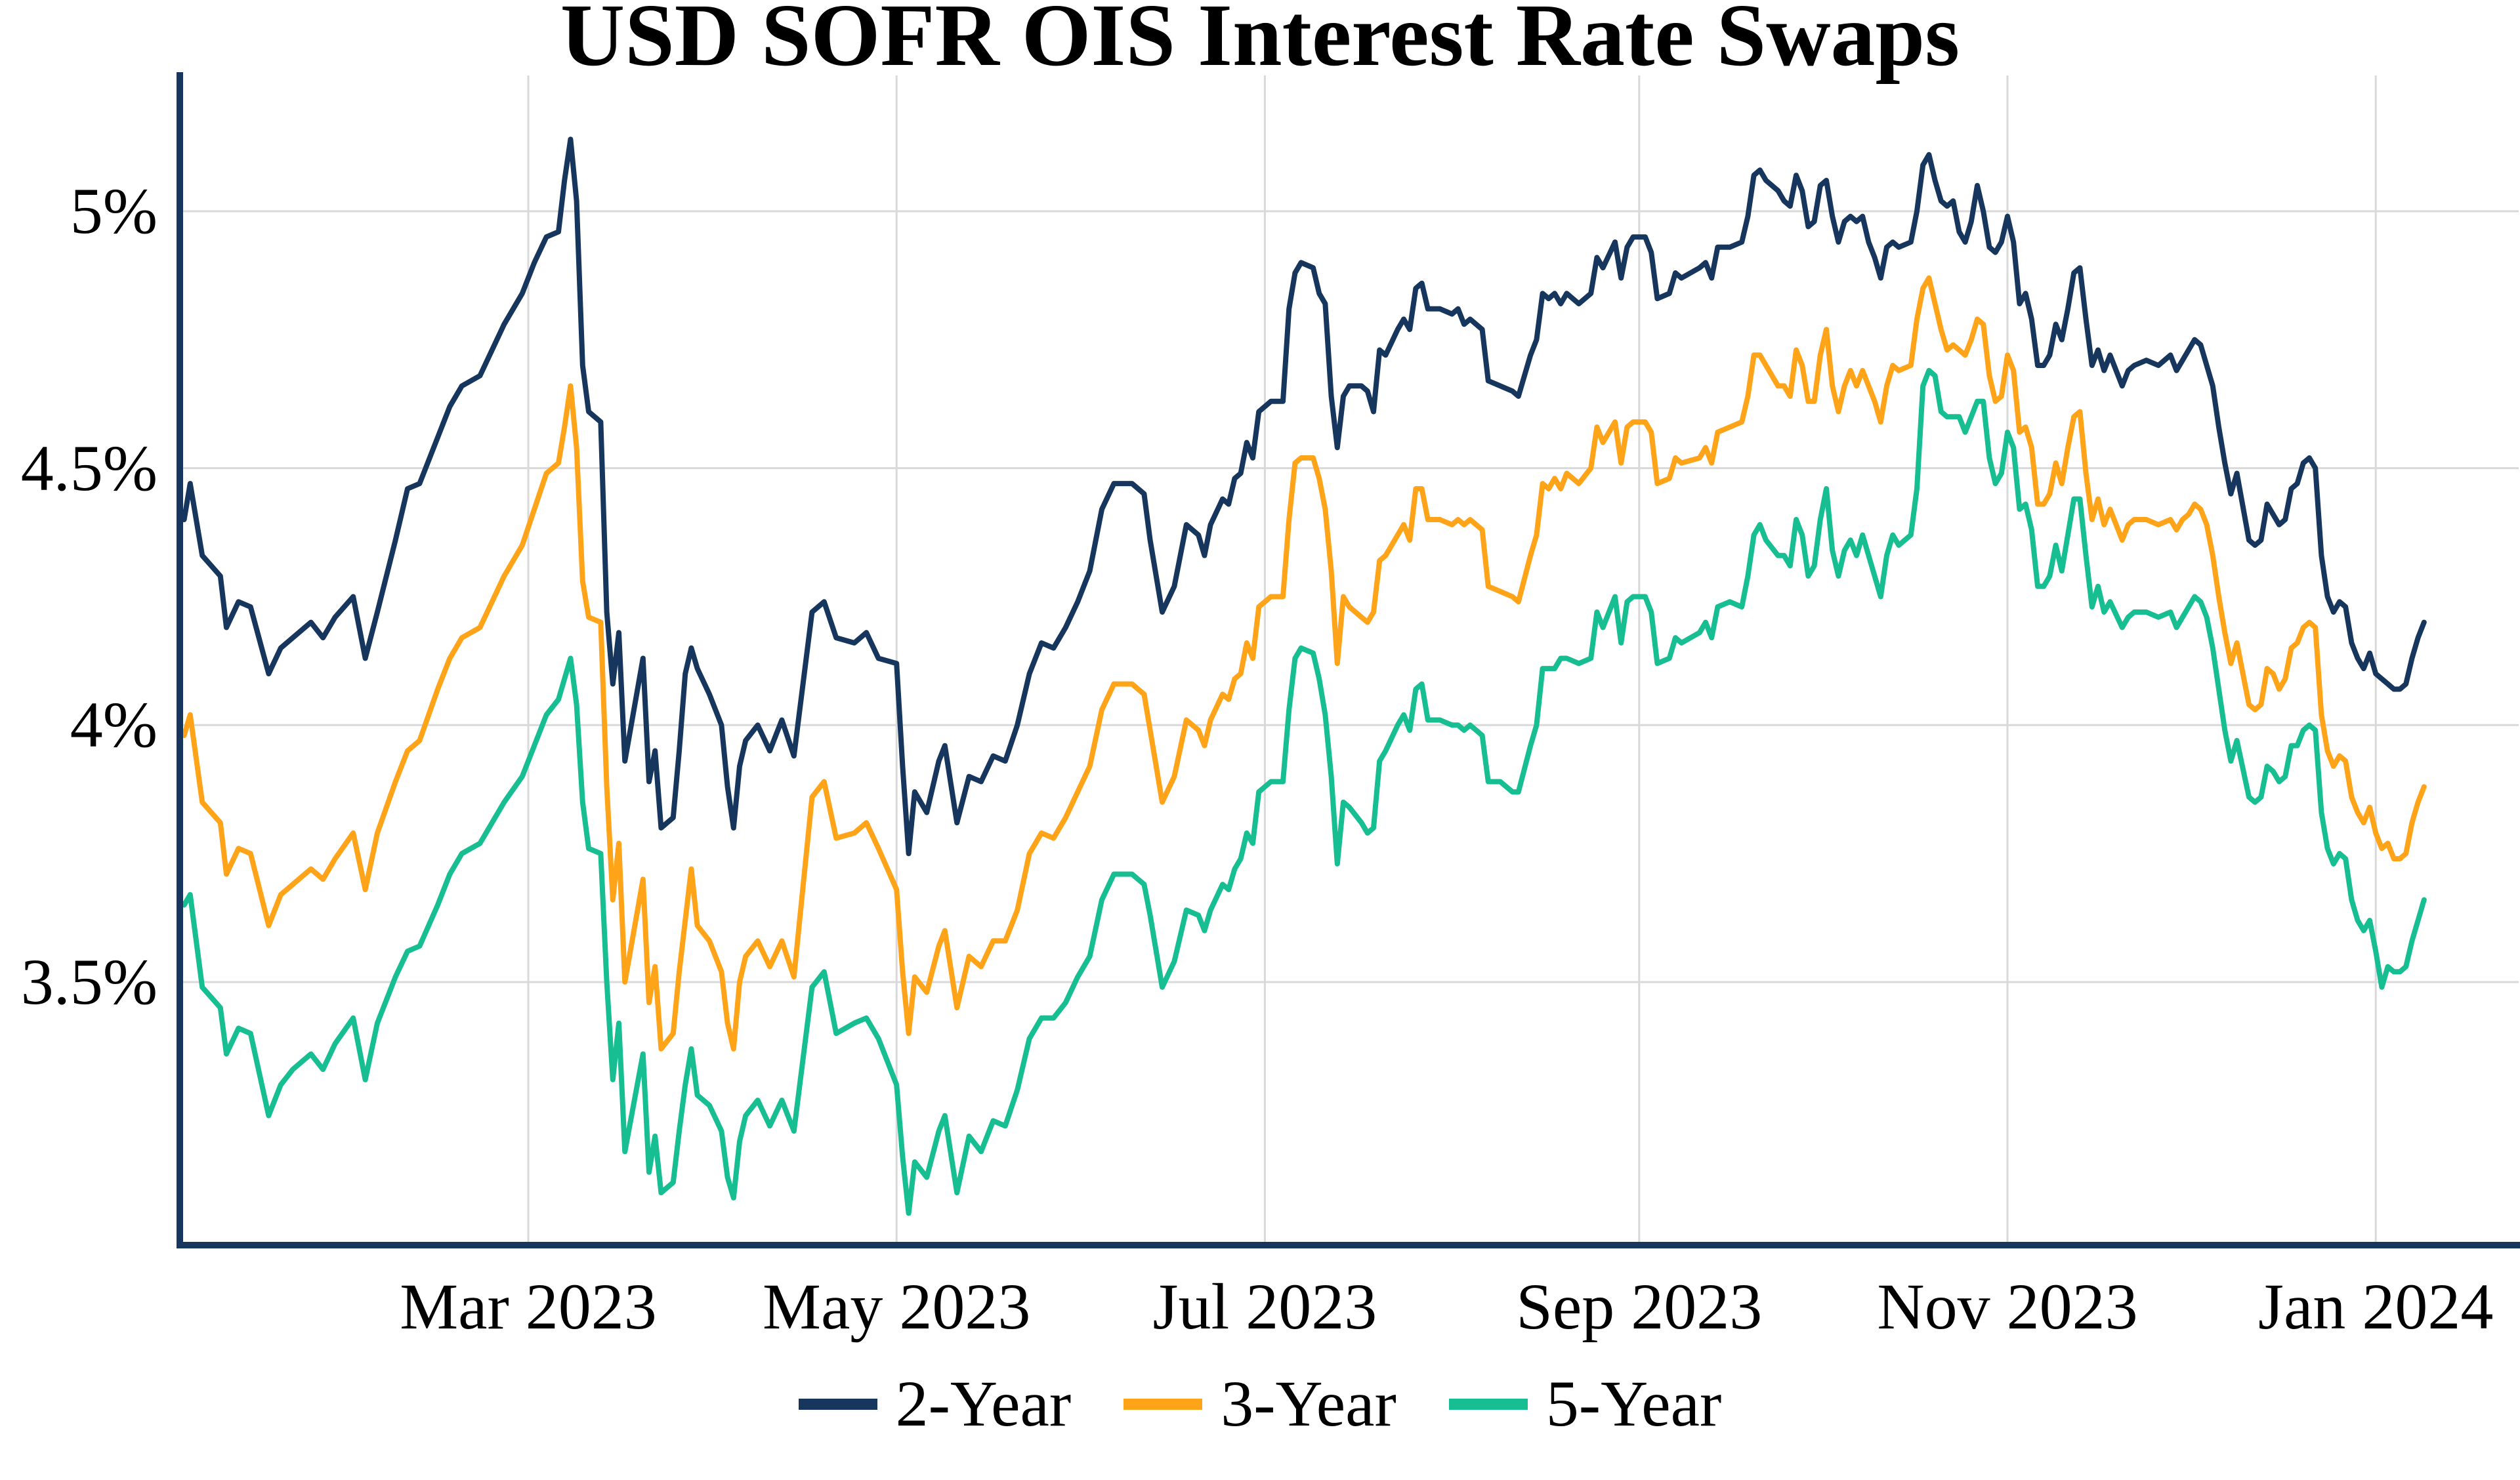  Describe the element at coordinates (1639, 1306) in the screenshot. I see `x-axis-tick-label: Sep 2023` at that location.